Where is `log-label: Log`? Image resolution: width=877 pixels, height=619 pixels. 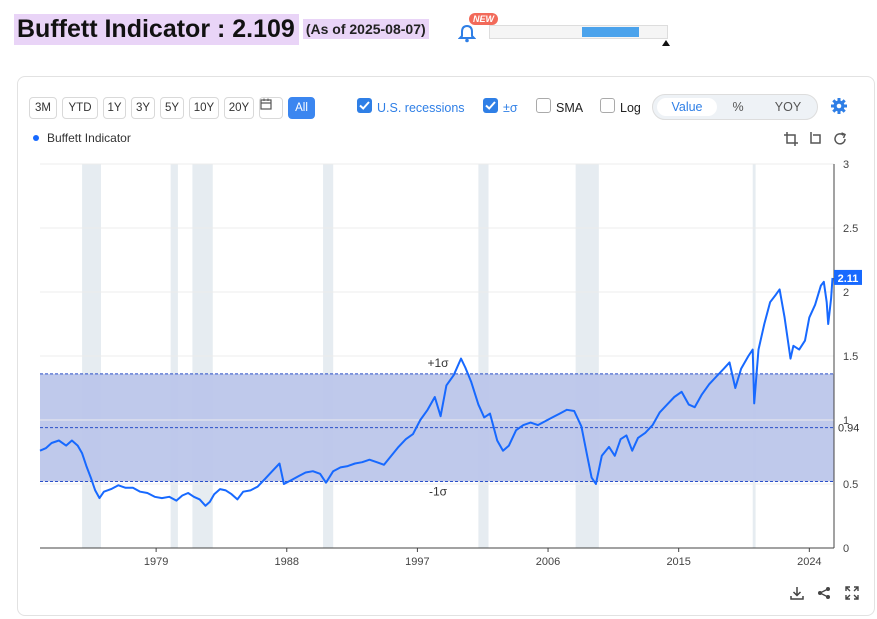
log-label: Log is located at coordinates (630, 108).